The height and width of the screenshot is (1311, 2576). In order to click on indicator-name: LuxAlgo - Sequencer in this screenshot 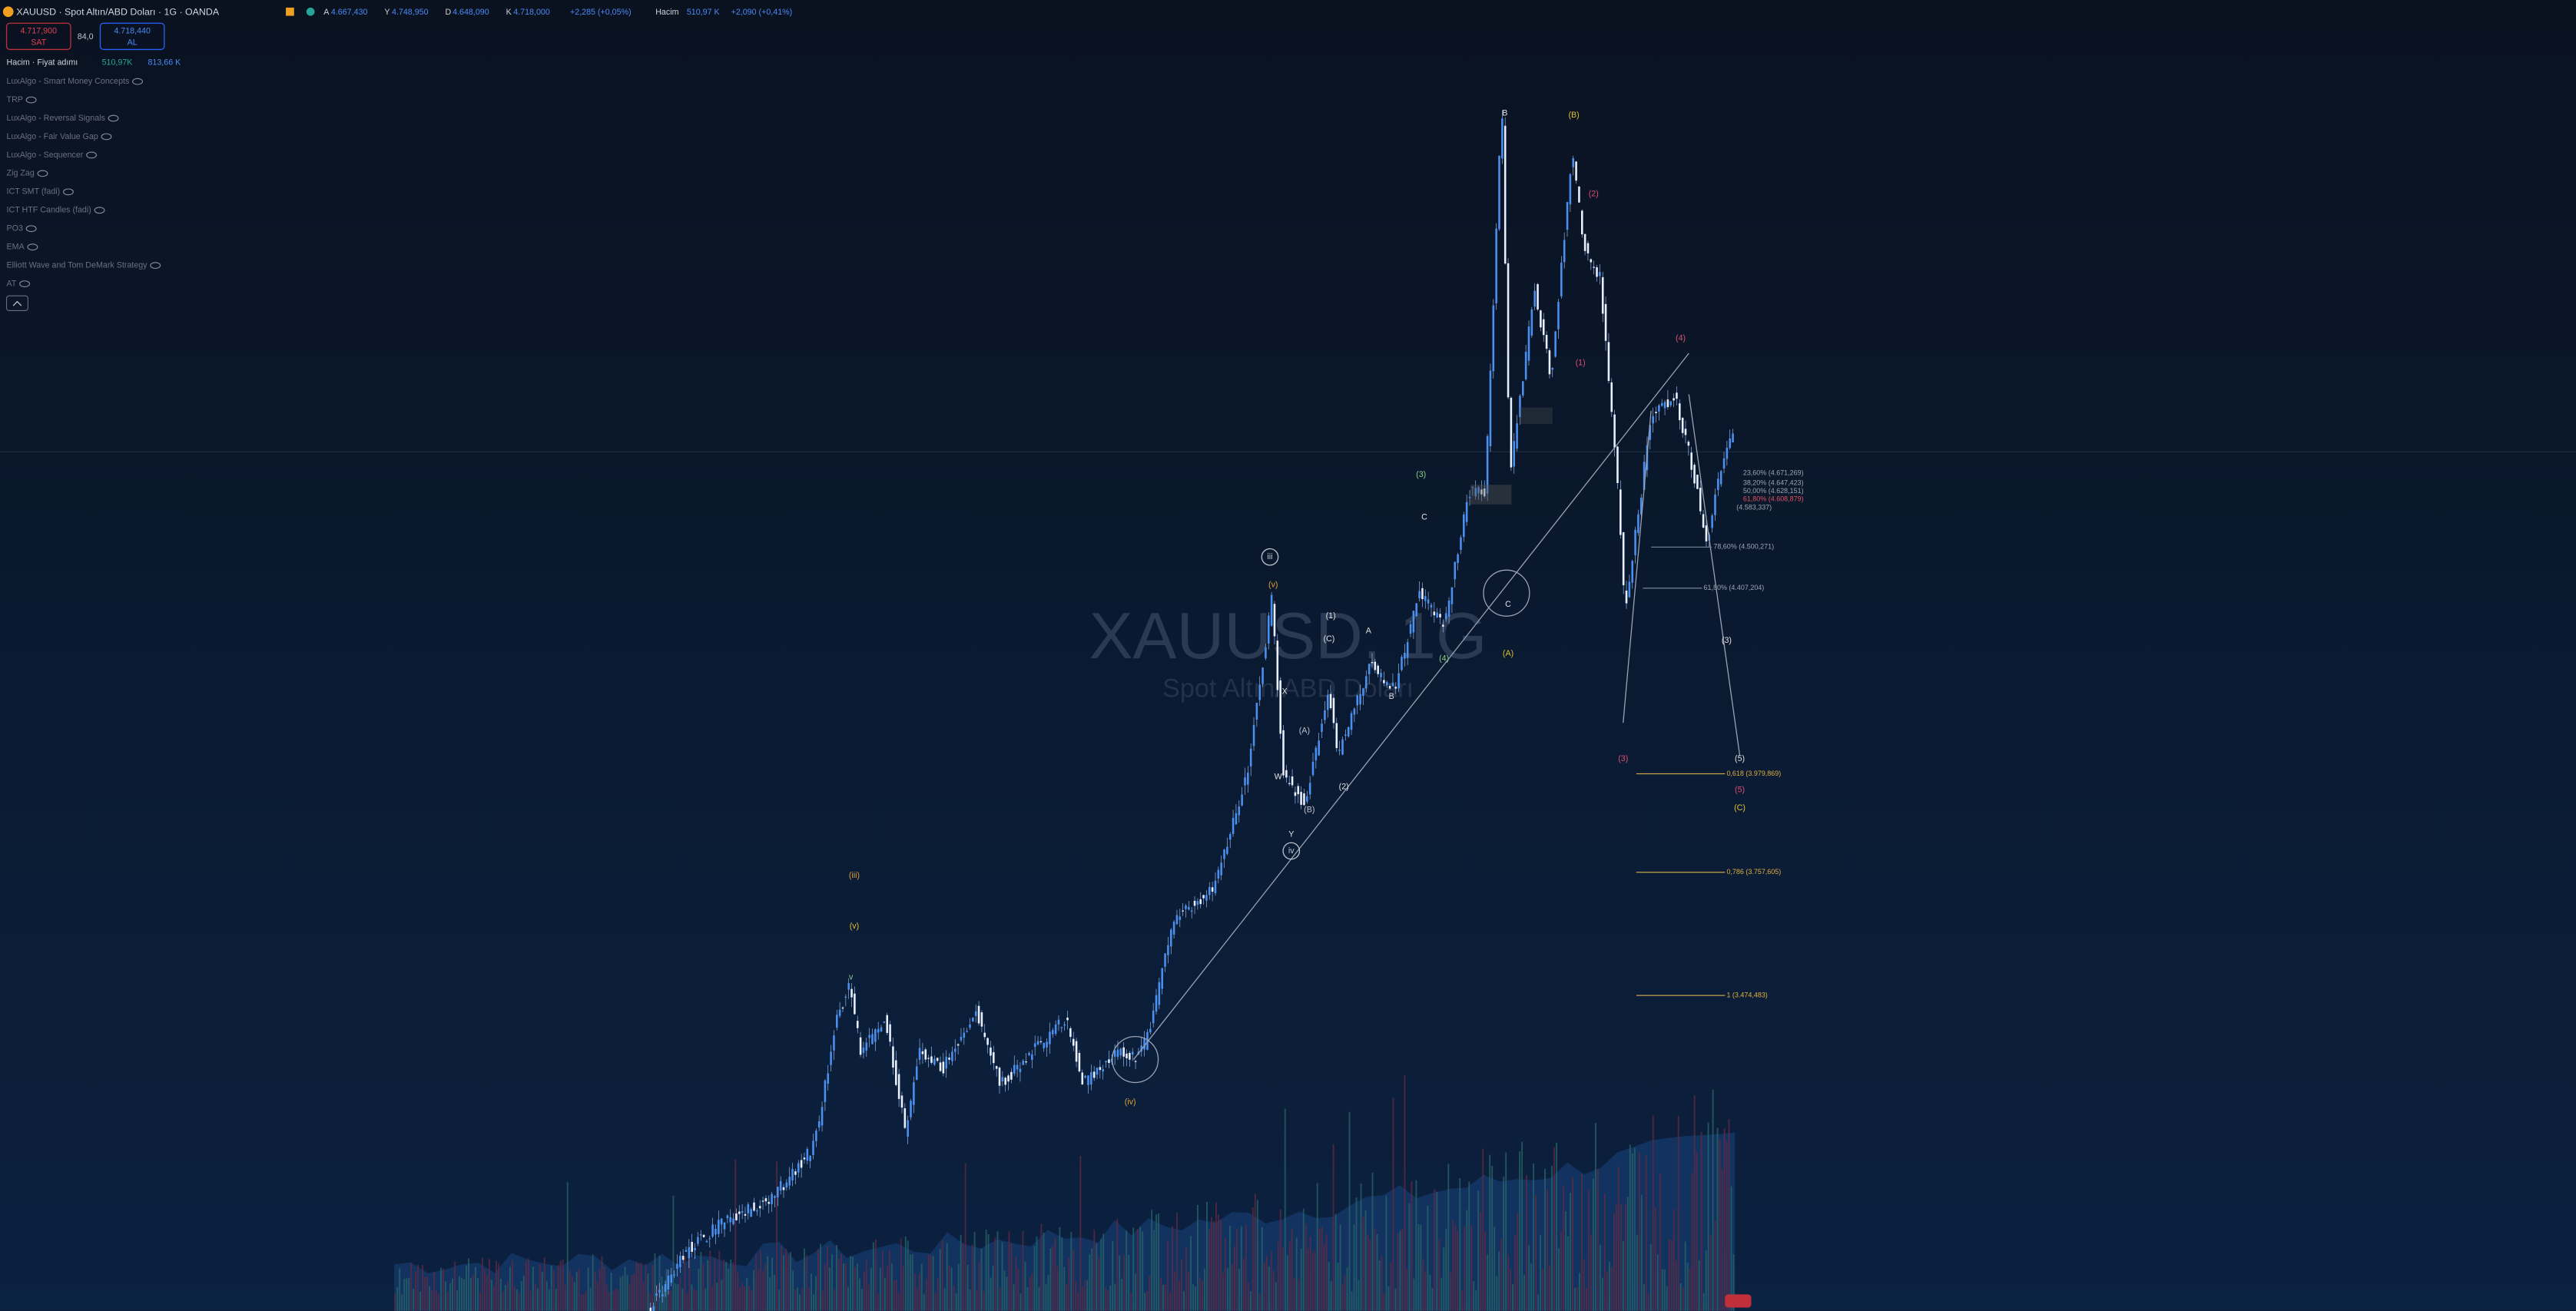, I will do `click(45, 155)`.